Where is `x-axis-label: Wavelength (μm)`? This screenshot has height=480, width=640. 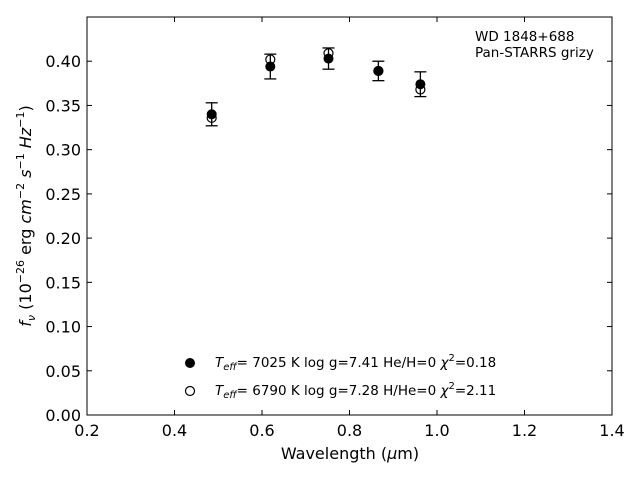
x-axis-label: Wavelength (μm) is located at coordinates (350, 453).